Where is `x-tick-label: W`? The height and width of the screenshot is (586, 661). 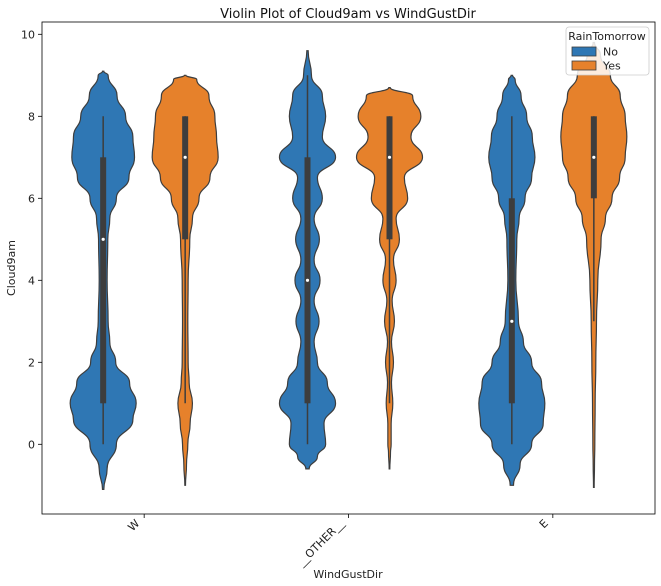
x-tick-label: W is located at coordinates (133, 525).